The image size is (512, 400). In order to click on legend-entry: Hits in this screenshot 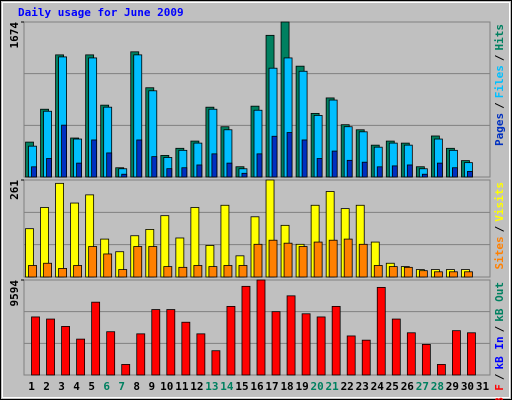, I will do `click(499, 37)`.